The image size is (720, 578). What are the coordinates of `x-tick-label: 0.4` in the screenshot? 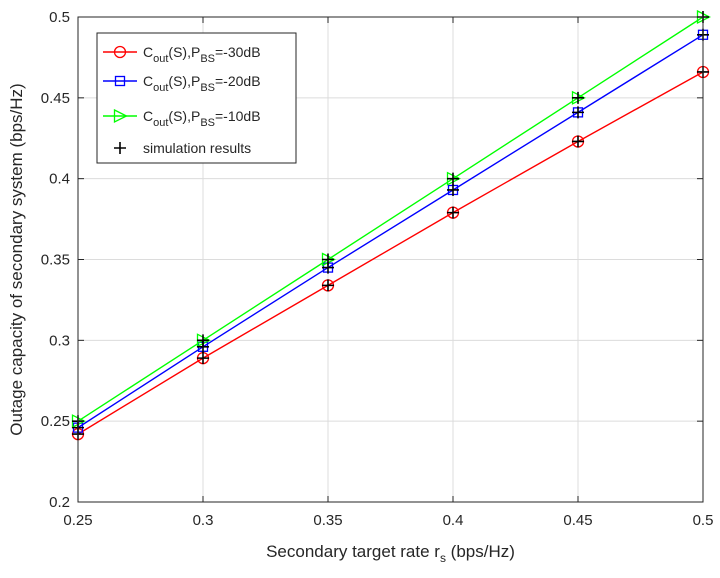 It's located at (453, 520).